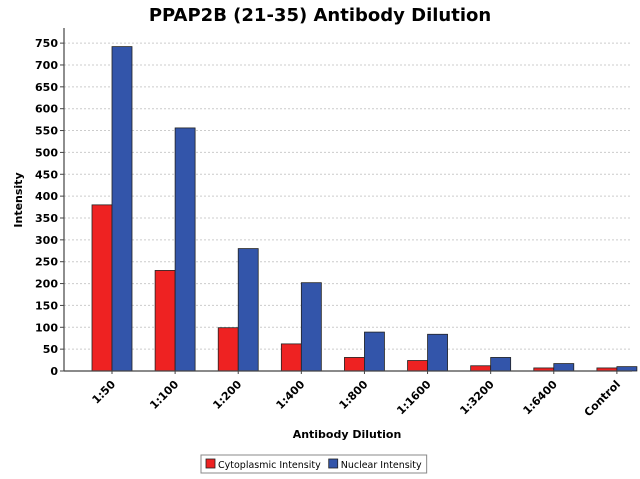 This screenshot has height=479, width=640. Describe the element at coordinates (414, 398) in the screenshot. I see `x-tick-label: 1:1600` at that location.